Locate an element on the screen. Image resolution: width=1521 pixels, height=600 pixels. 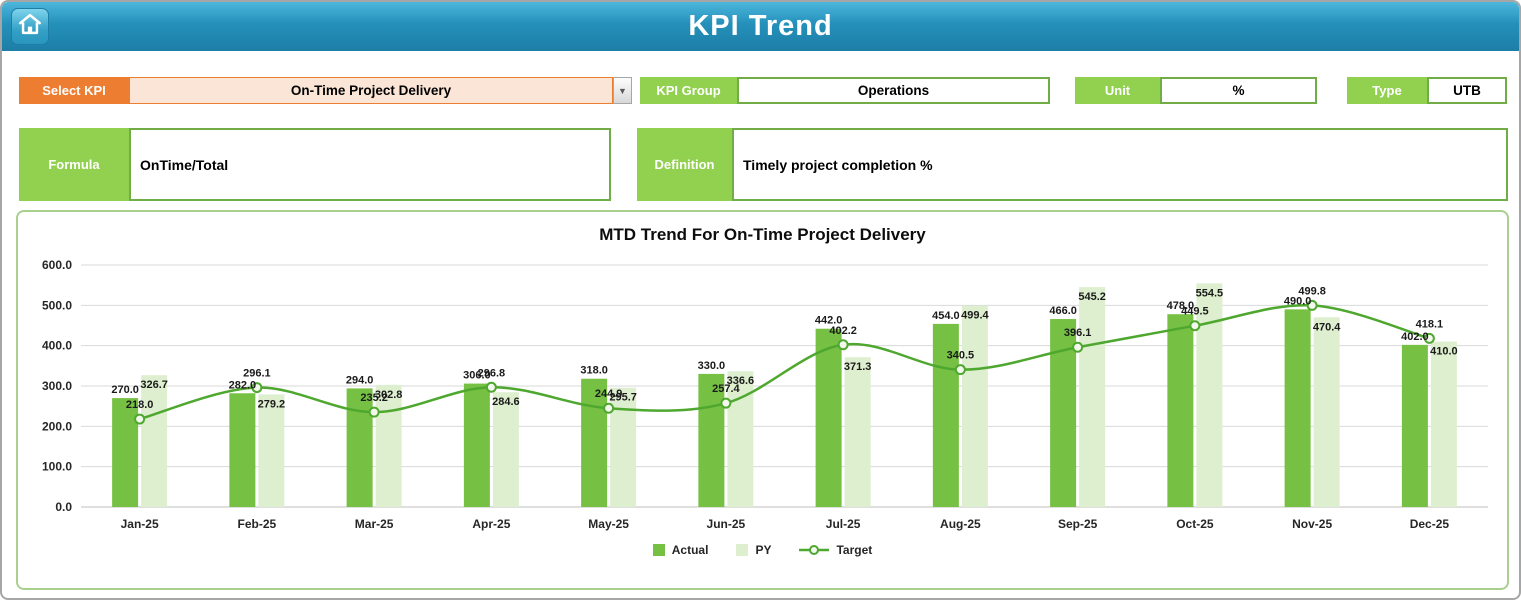
select-kpi-label: Select KPI is located at coordinates (74, 90).